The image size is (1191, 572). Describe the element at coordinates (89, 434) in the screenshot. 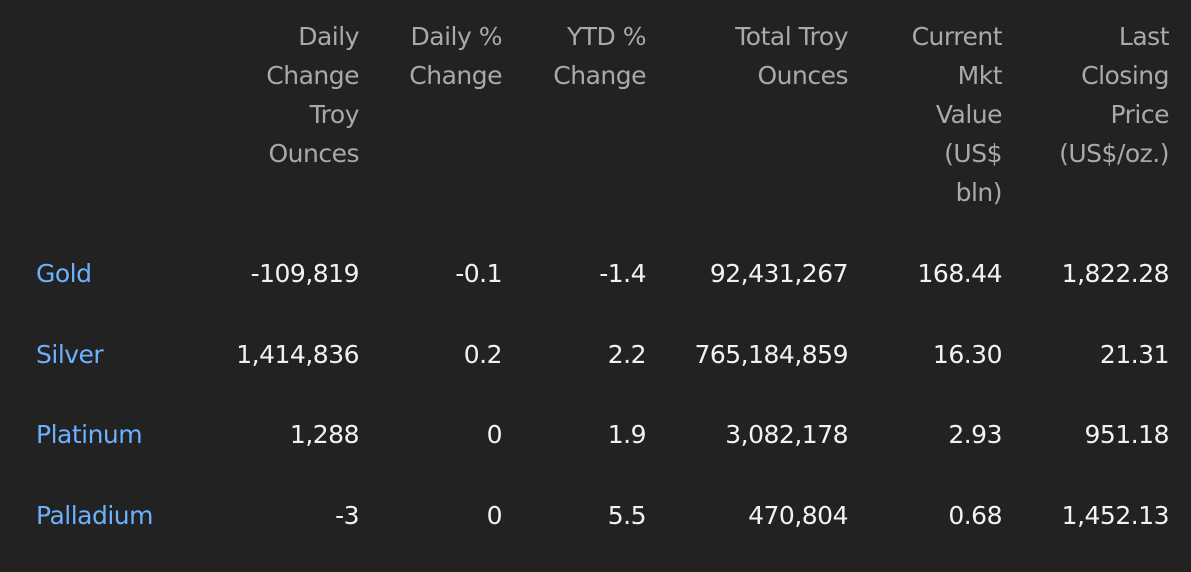

I see `metal-name: Platinum` at that location.